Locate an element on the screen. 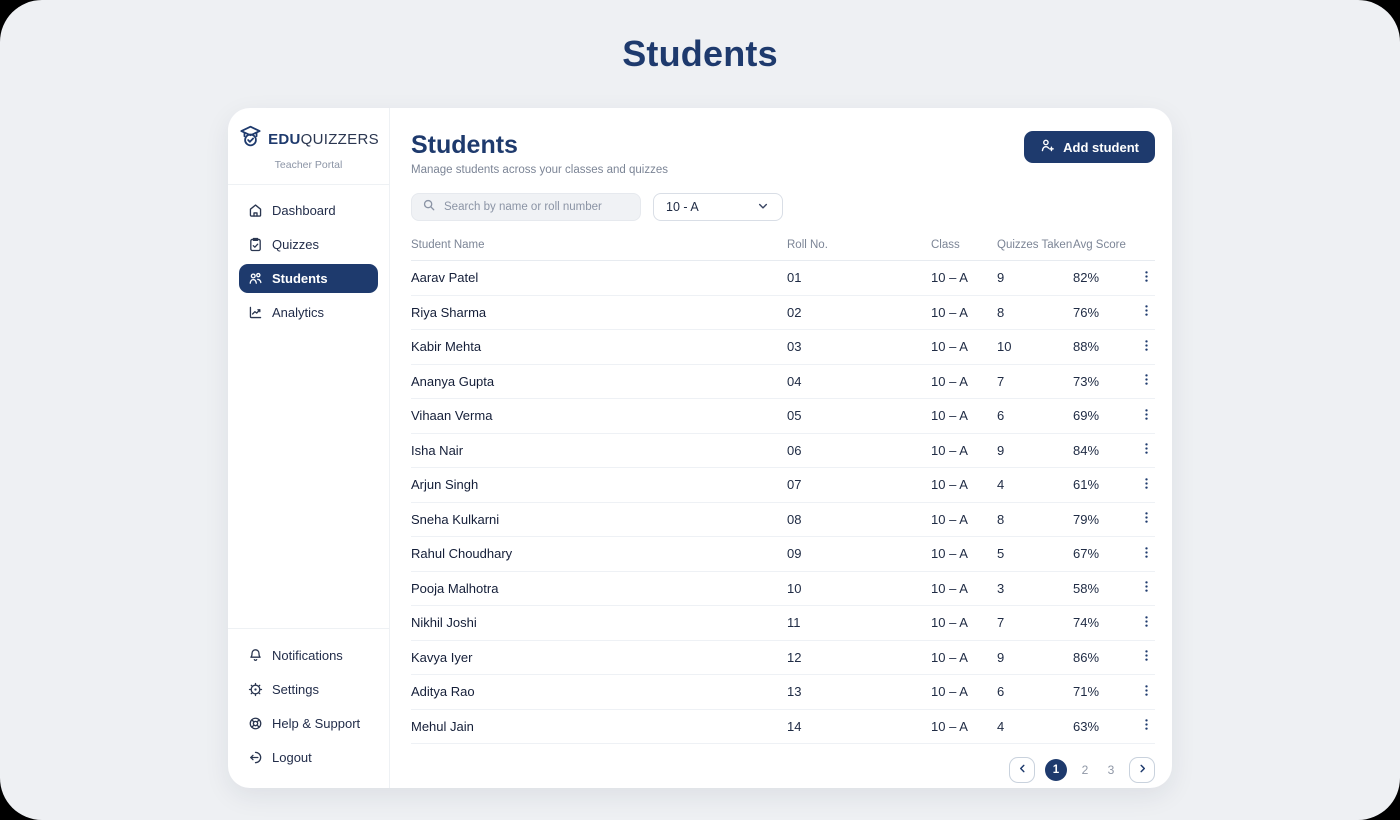 The image size is (1400, 820). cell-avg: 73% is located at coordinates (1086, 381).